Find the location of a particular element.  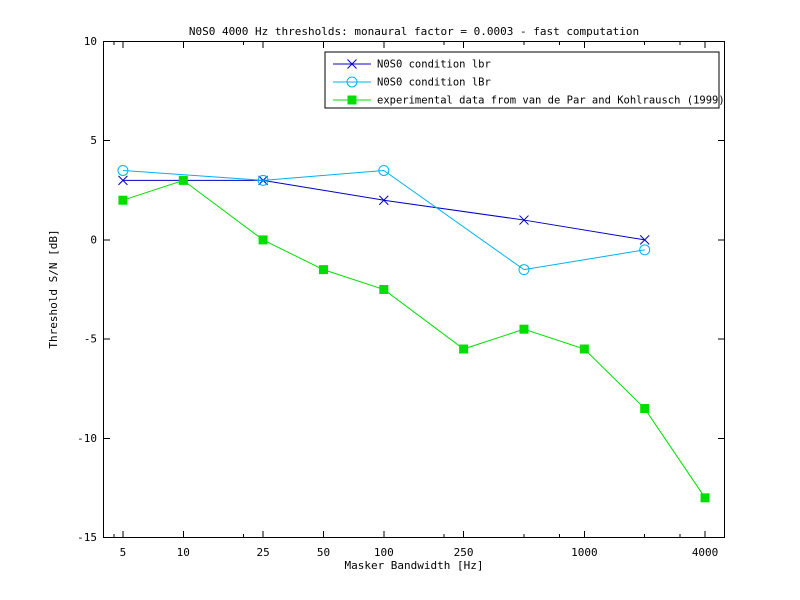

x-tick-label: 10 is located at coordinates (183, 552).